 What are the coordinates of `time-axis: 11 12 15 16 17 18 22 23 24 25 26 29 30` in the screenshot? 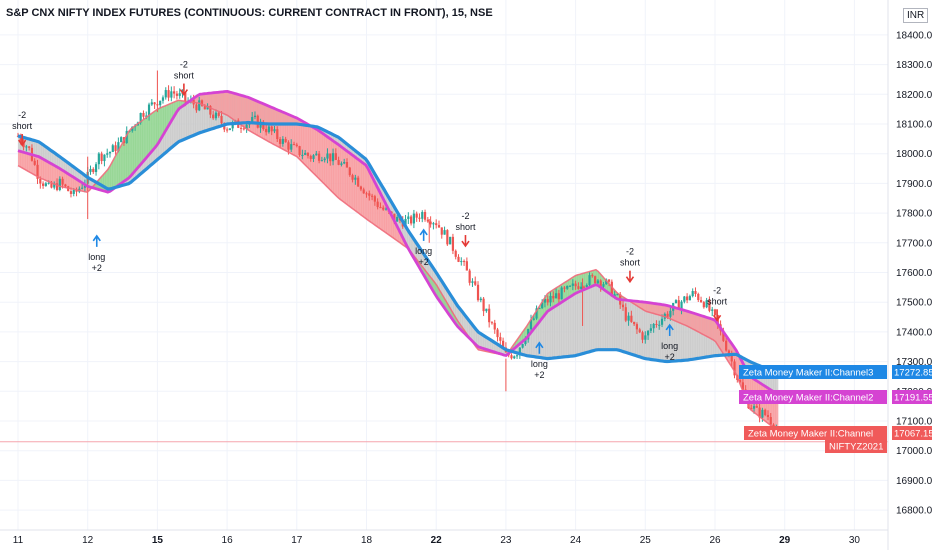 It's located at (444, 537).